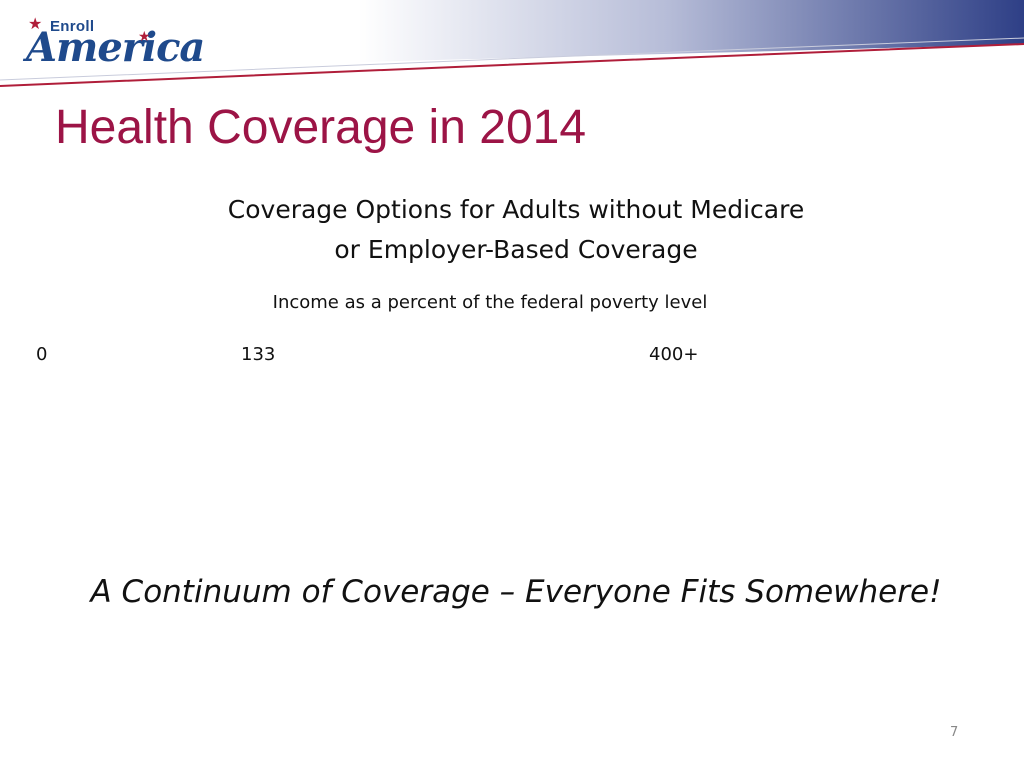 This screenshot has height=768, width=1024. Describe the element at coordinates (258, 354) in the screenshot. I see `tick-label-133: 133` at that location.